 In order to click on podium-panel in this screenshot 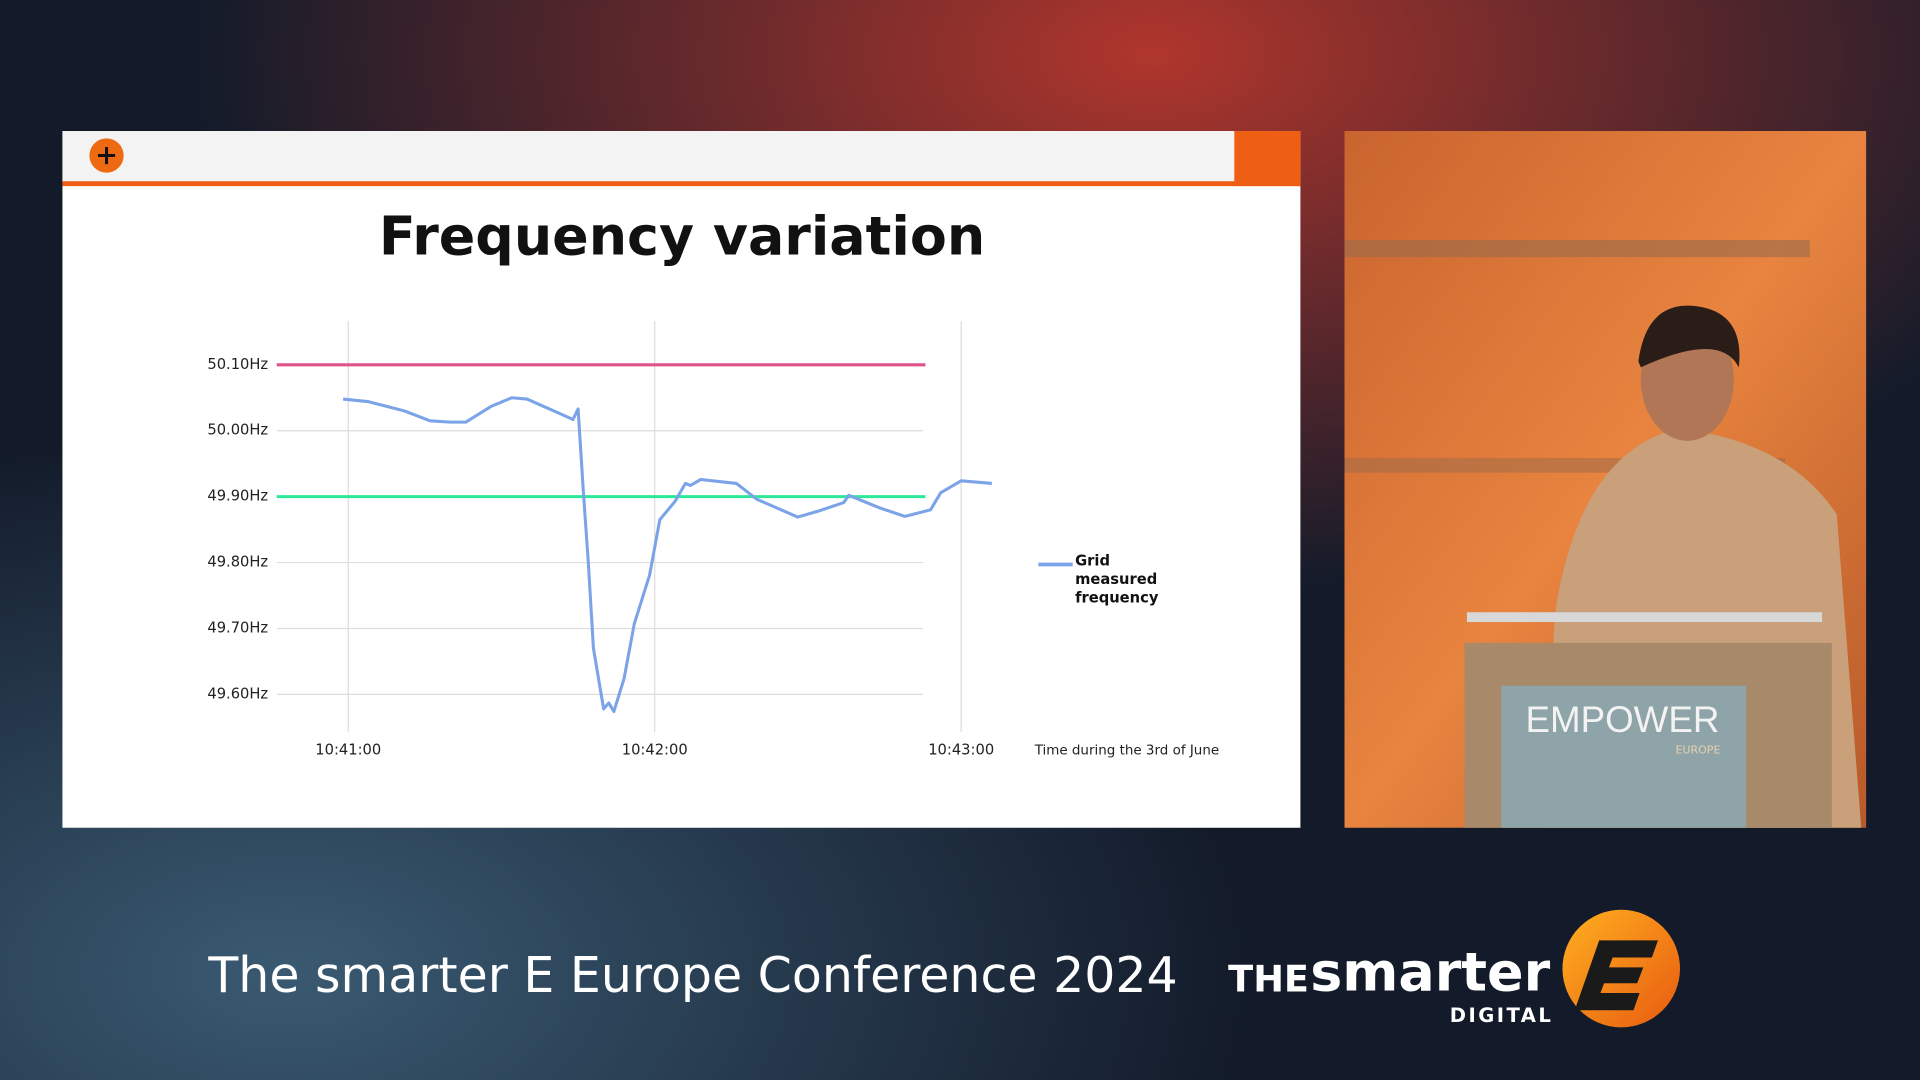, I will do `click(1624, 756)`.